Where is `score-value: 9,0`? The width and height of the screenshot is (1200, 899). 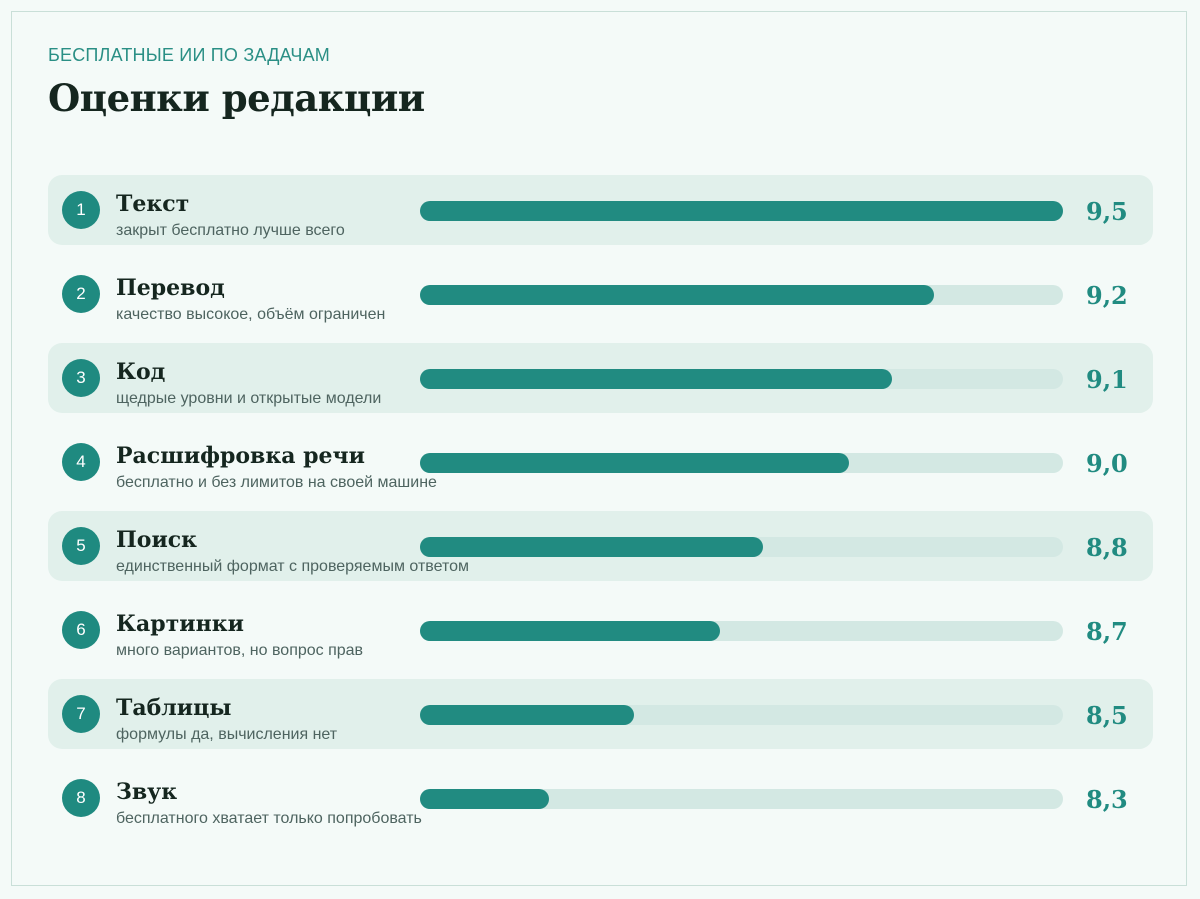 score-value: 9,0 is located at coordinates (1107, 463).